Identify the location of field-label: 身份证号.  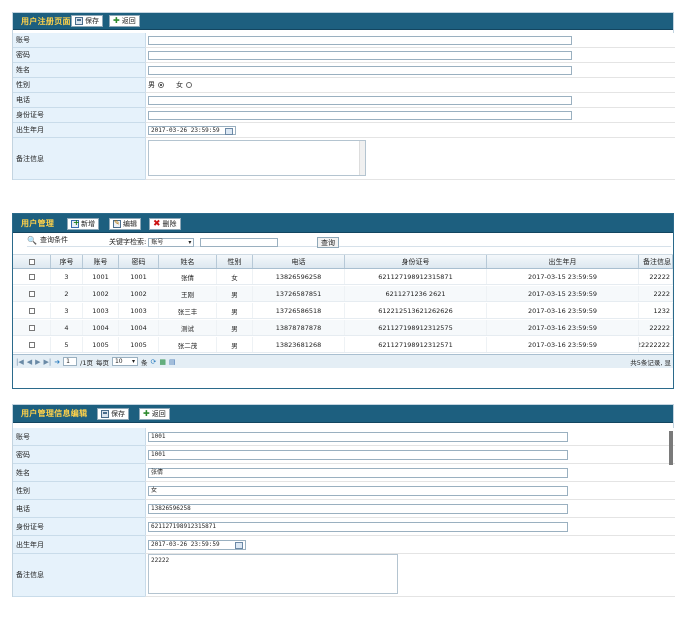
(79, 527).